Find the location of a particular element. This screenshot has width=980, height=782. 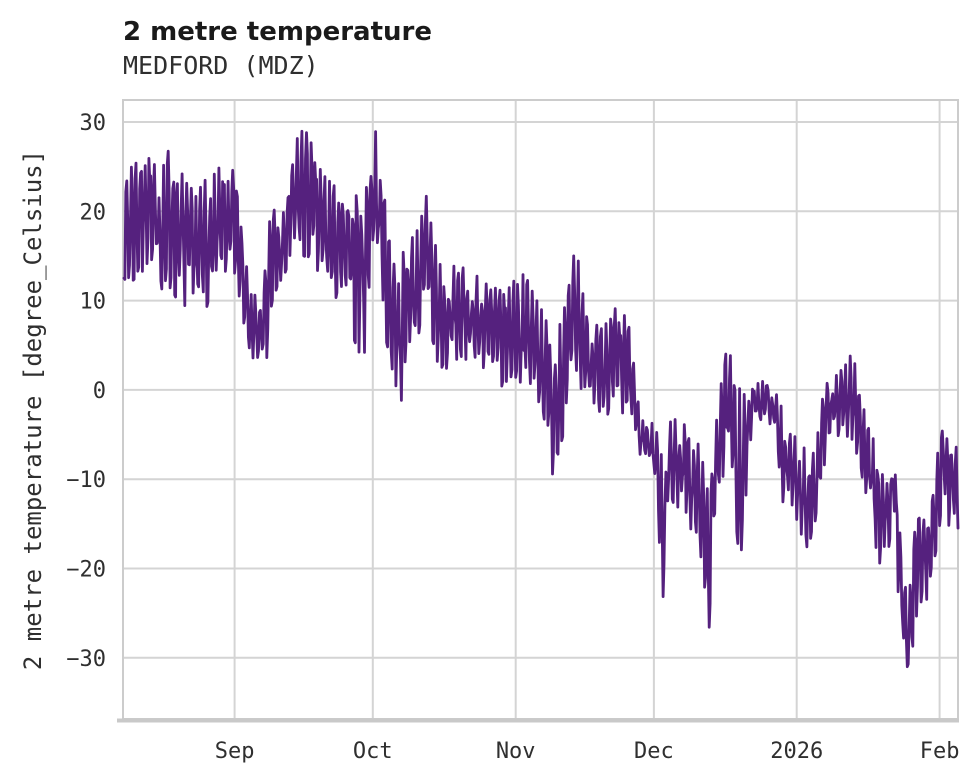

y-tick-label: −30 is located at coordinates (86, 659).